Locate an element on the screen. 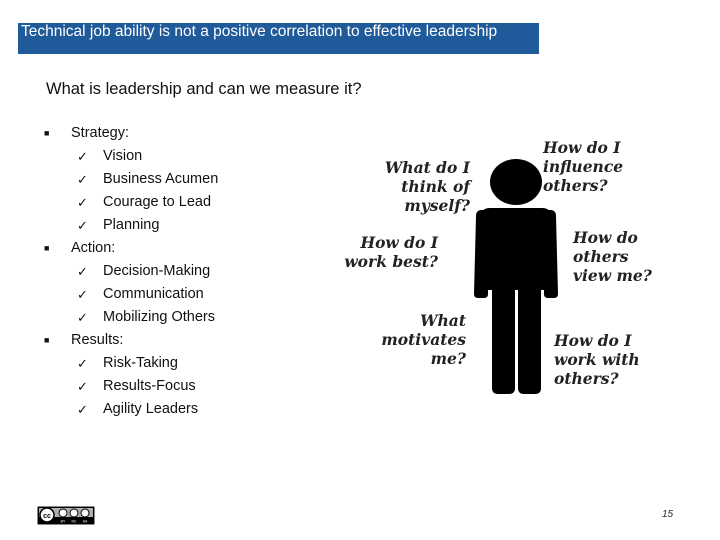  check-item-label: Risk-Taking is located at coordinates (140, 363).